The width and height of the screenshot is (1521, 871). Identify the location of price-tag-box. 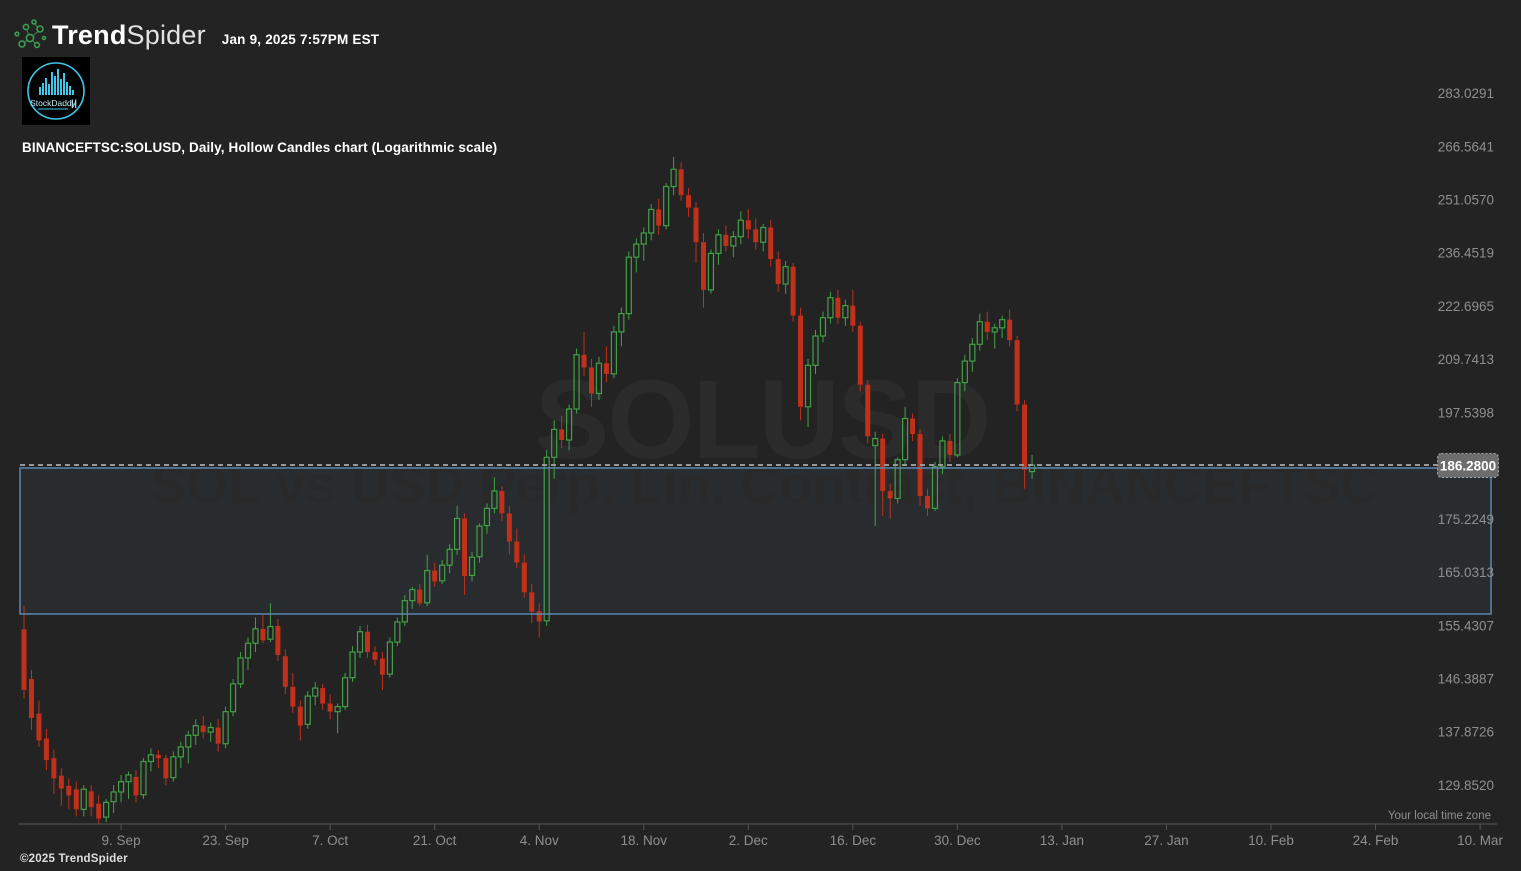
(1468, 465).